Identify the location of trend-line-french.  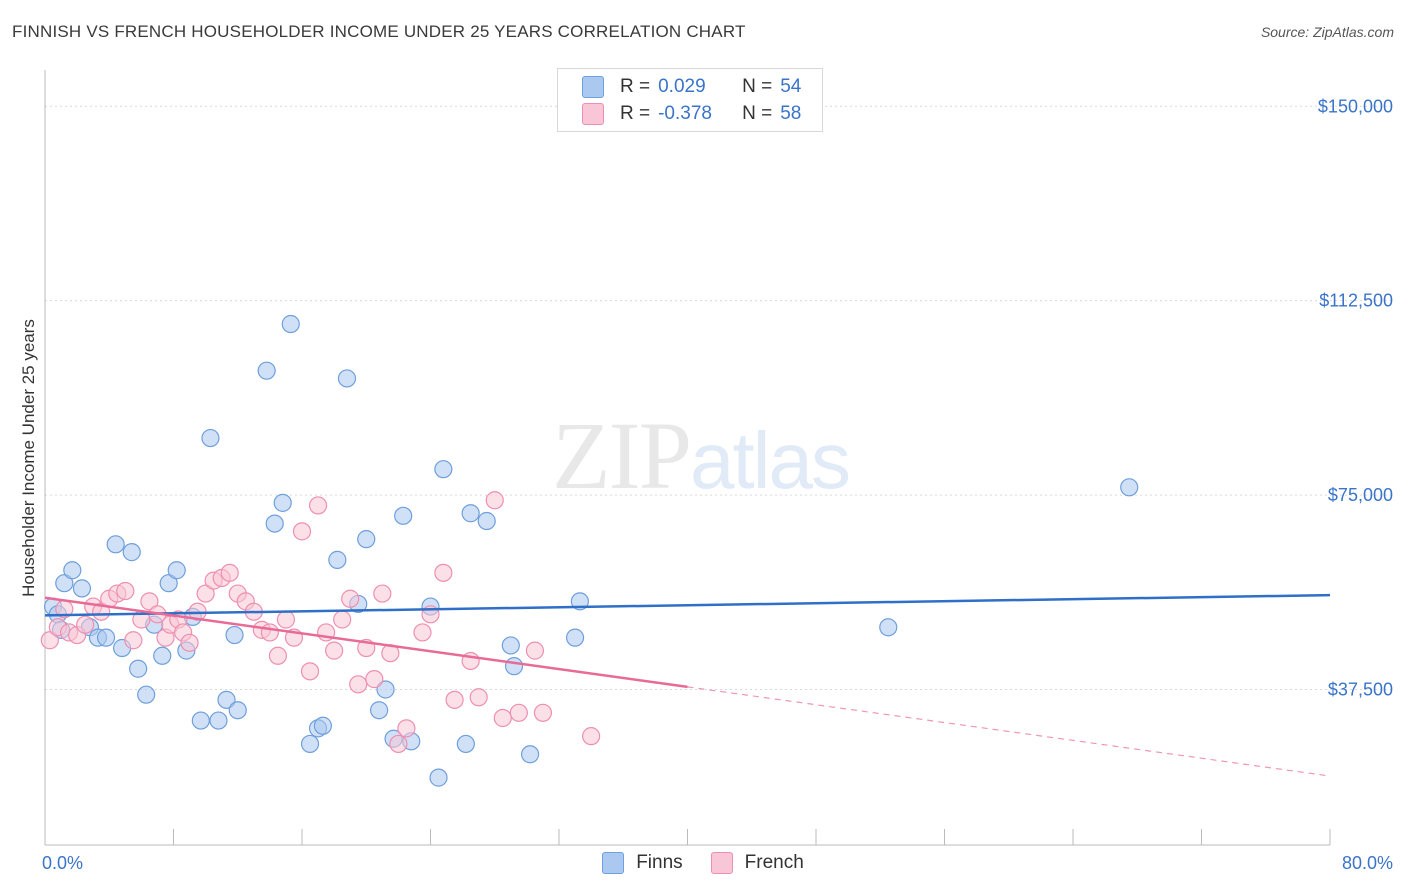
(366, 642).